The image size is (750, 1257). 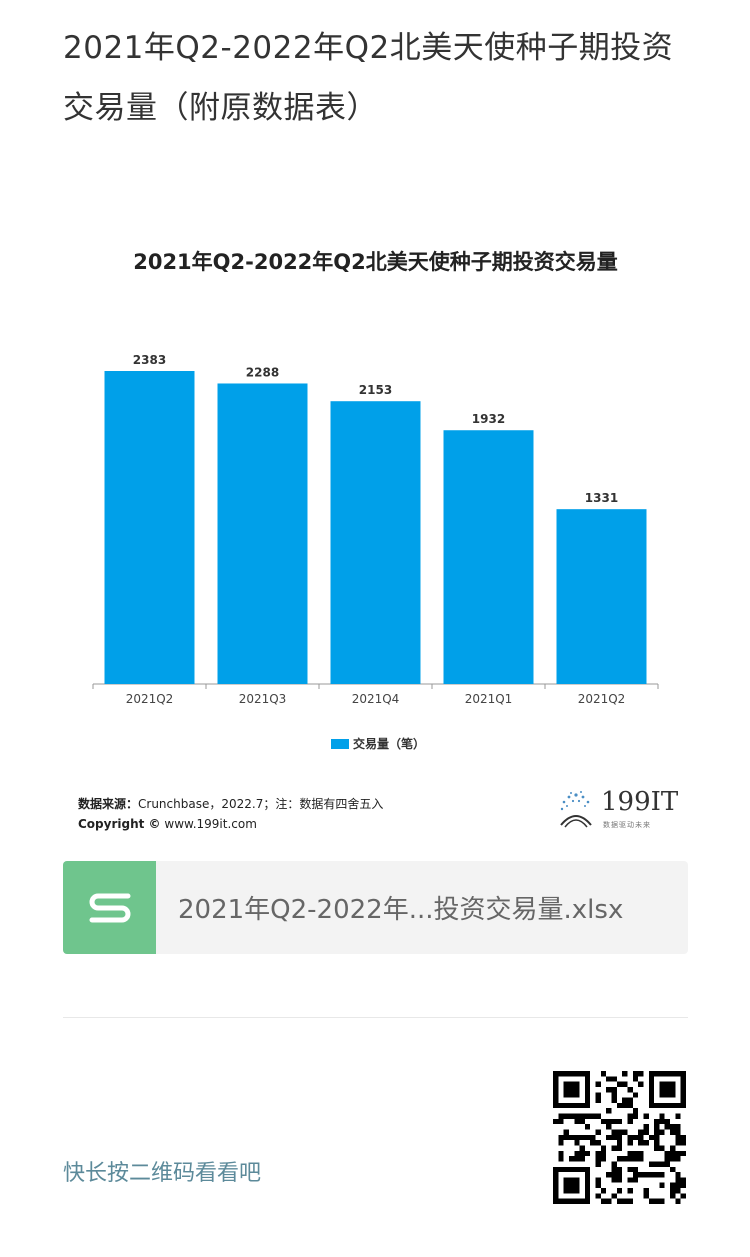 I want to click on spreadsheet-s-icon, so click(x=109, y=907).